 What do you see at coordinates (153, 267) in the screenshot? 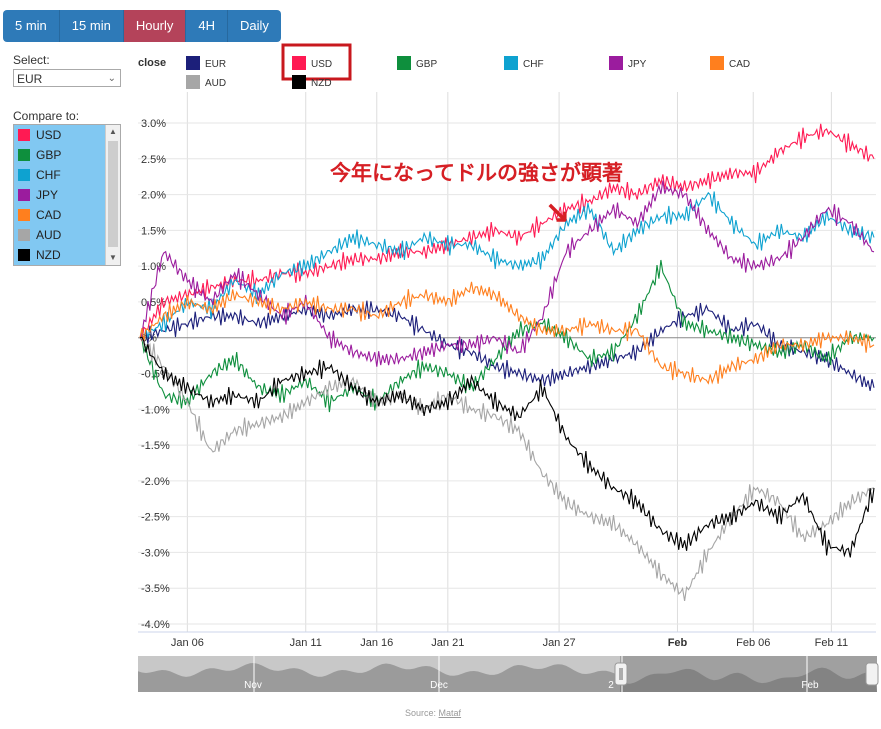
I see `y-tick-label: 1.0%` at bounding box center [153, 267].